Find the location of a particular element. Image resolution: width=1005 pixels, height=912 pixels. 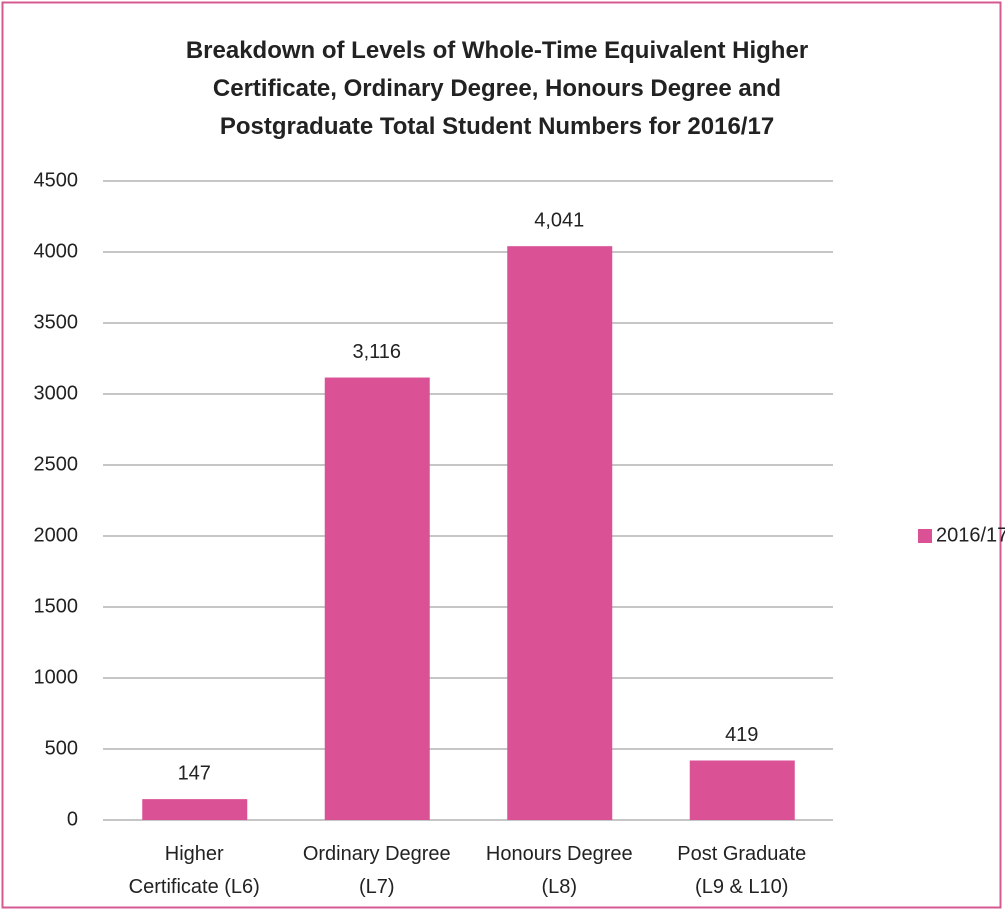

y-tick-label: 2500 is located at coordinates (56, 464).